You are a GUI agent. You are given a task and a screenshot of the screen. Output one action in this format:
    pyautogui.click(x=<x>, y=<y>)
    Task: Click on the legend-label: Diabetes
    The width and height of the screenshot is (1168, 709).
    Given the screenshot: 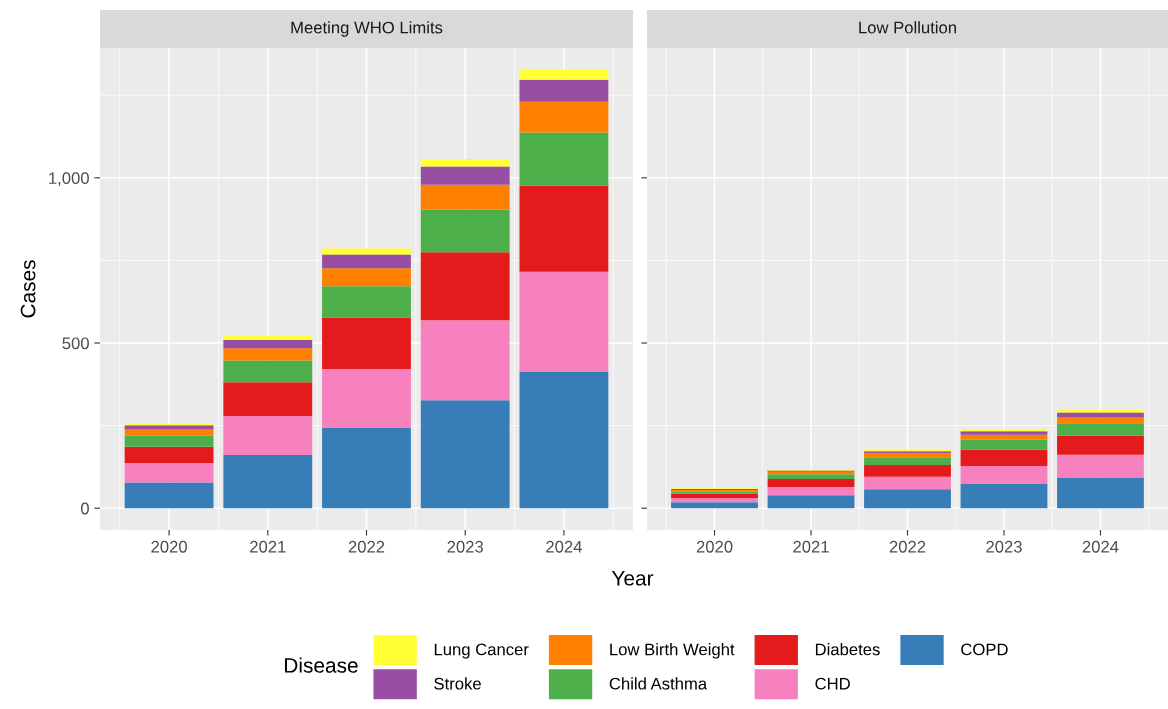 What is the action you would take?
    pyautogui.click(x=847, y=649)
    